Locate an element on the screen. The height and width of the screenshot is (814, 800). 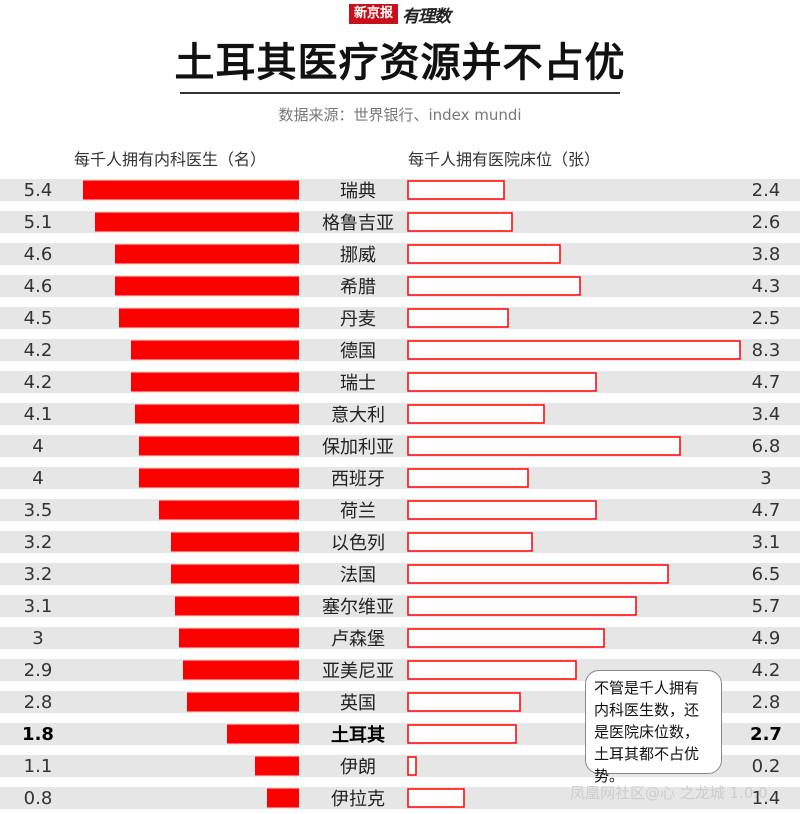
country-label: 意大利 is located at coordinates (358, 415).